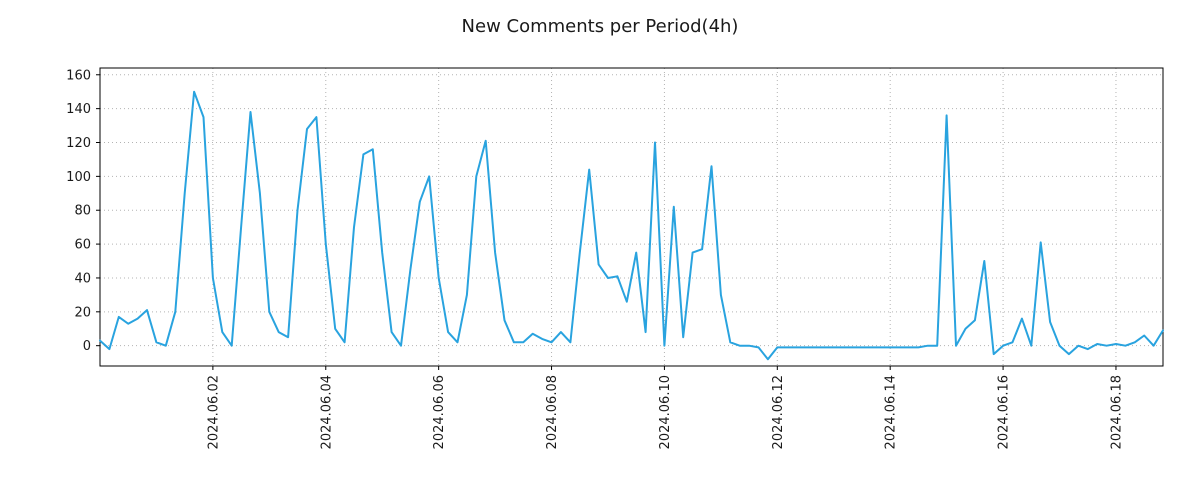 Image resolution: width=1200 pixels, height=500 pixels. What do you see at coordinates (78, 109) in the screenshot?
I see `y-tick-label: 140` at bounding box center [78, 109].